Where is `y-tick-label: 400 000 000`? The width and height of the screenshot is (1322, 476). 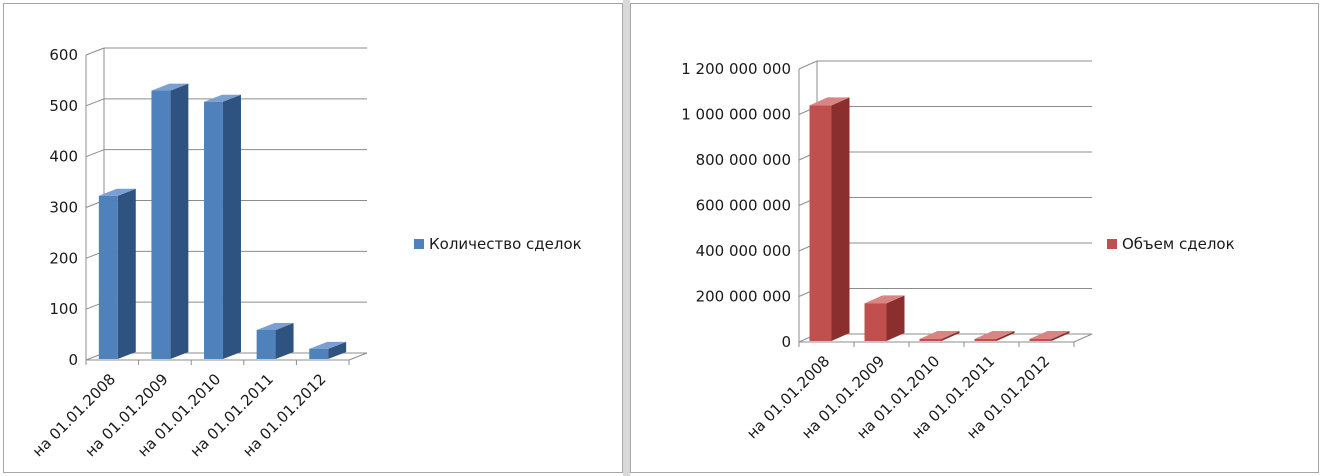
y-tick-label: 400 000 000 is located at coordinates (743, 251).